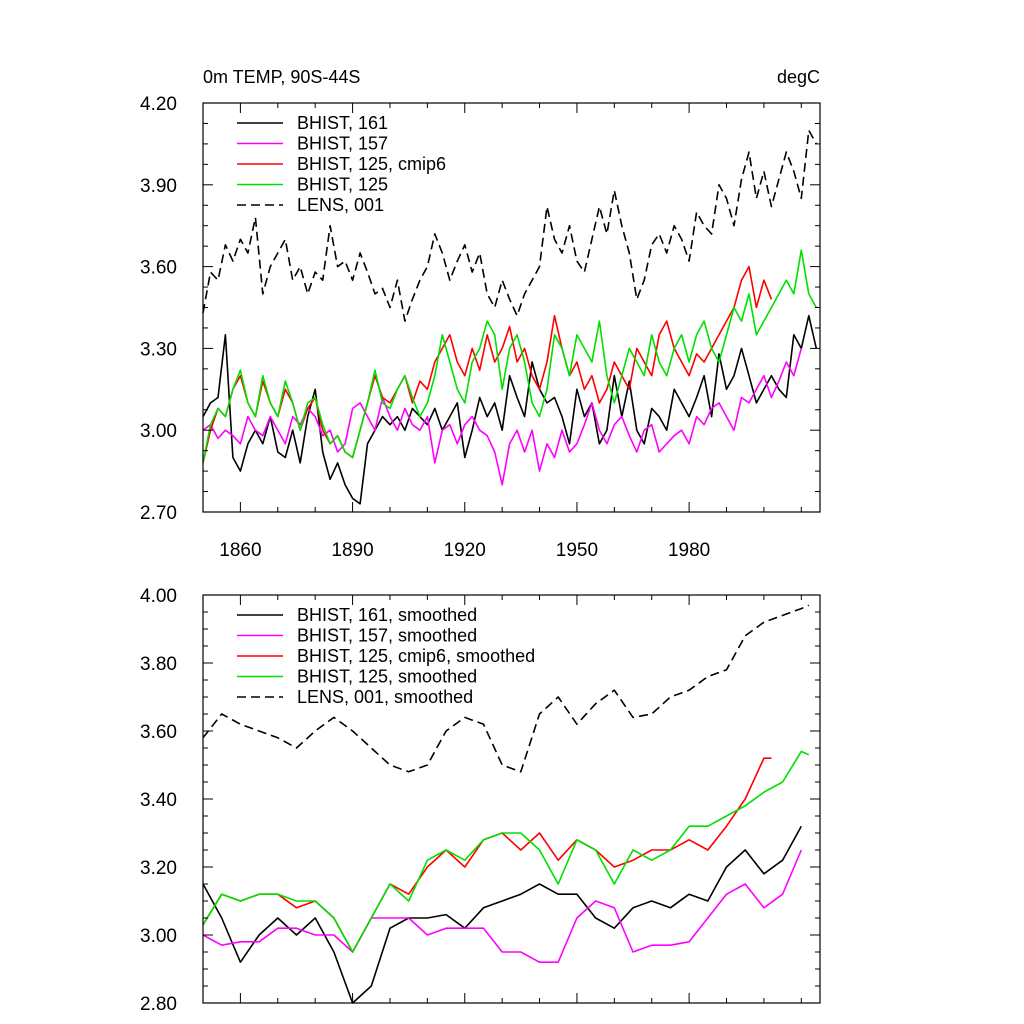 This screenshot has height=1024, width=1024. What do you see at coordinates (387, 615) in the screenshot?
I see `legend-label-1-0: BHIST, 161, smoothed` at bounding box center [387, 615].